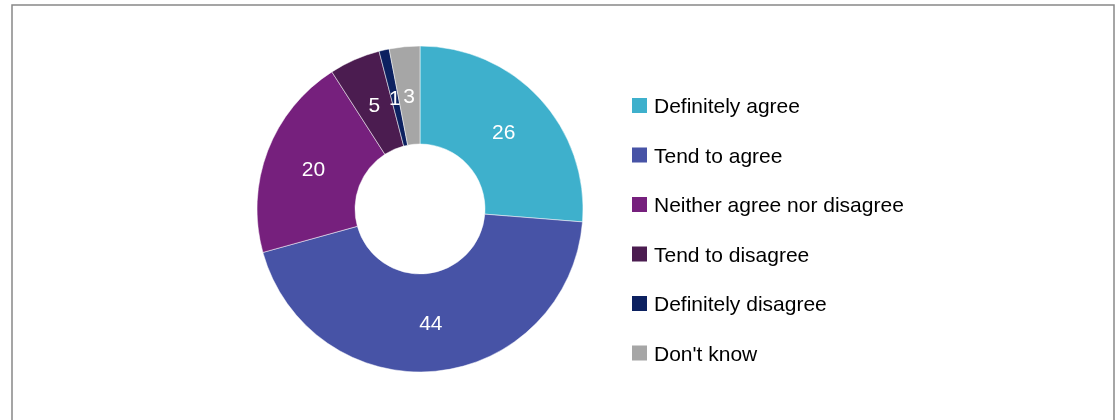 This screenshot has height=420, width=1115. Describe the element at coordinates (706, 353) in the screenshot. I see `legend-label: Don't know` at that location.